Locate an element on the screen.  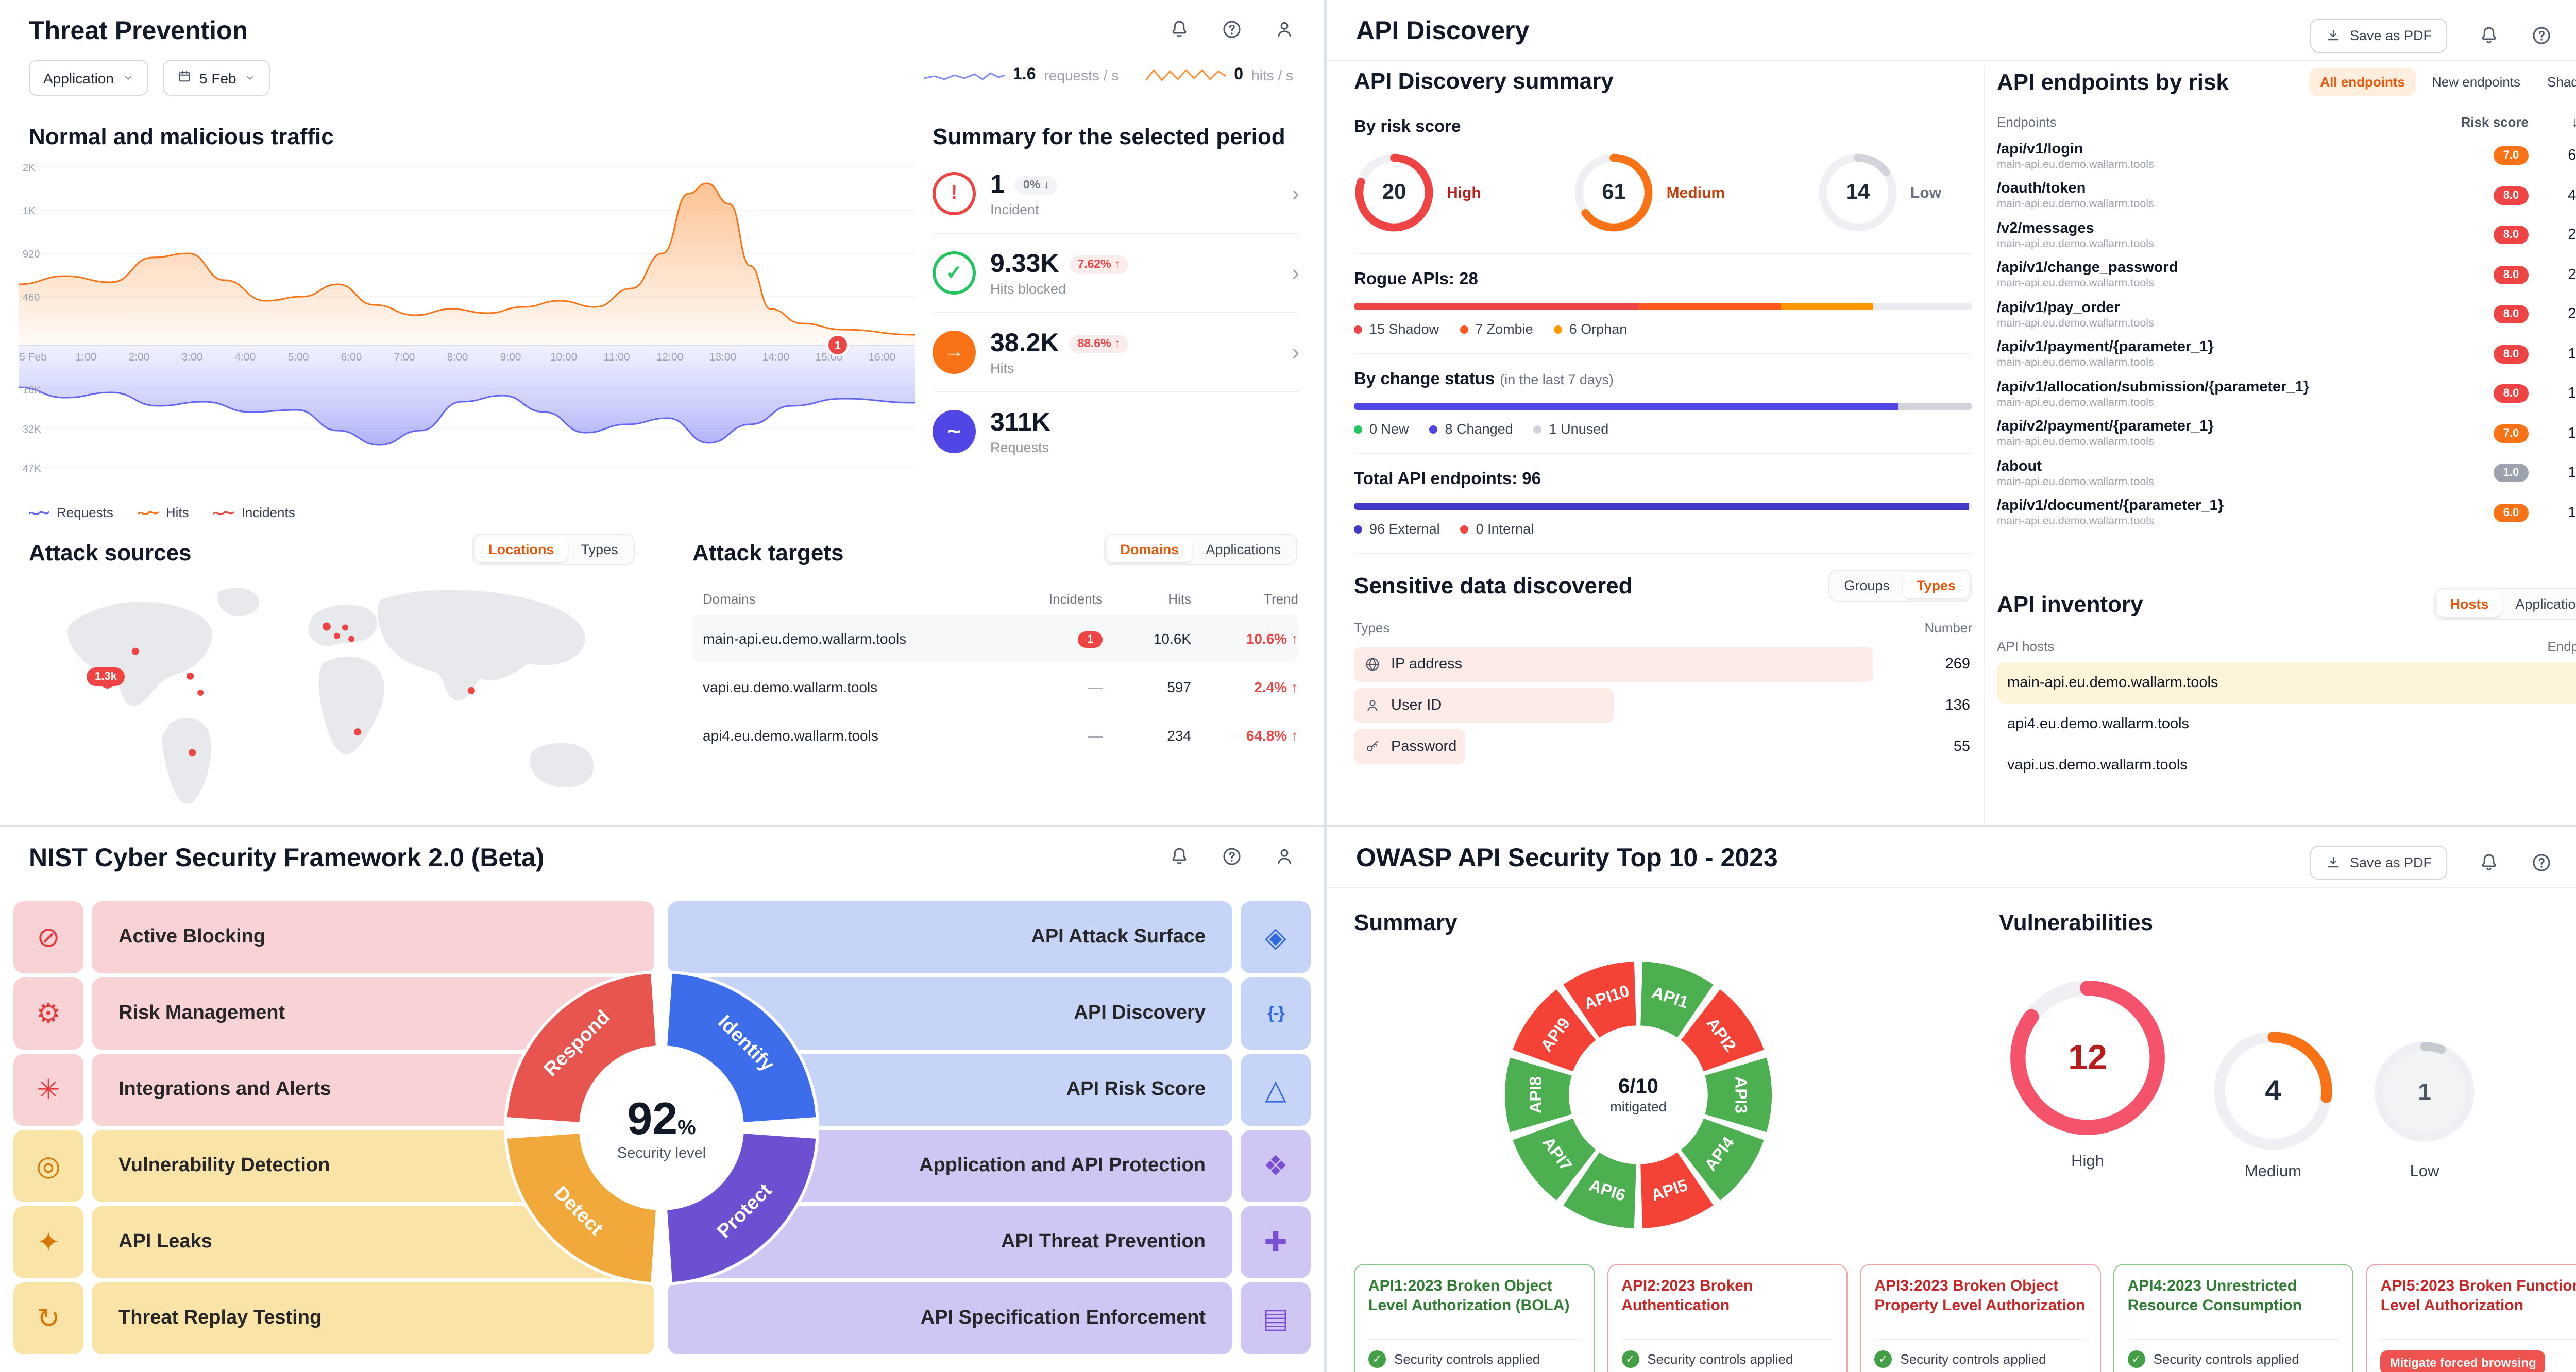
legend-item: Incidents is located at coordinates (254, 512).